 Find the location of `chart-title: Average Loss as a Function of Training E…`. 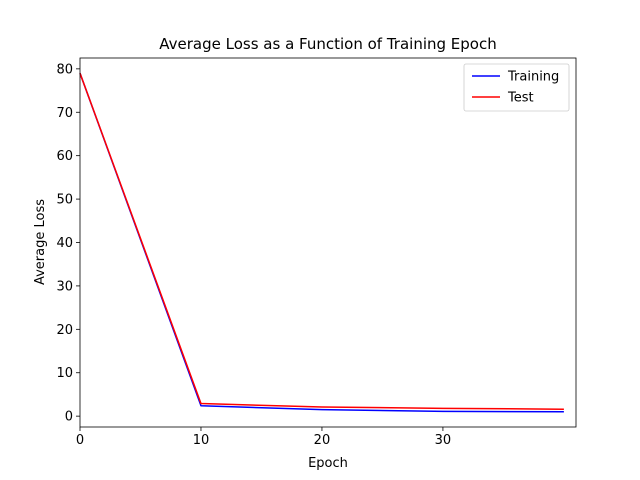

chart-title: Average Loss as a Function of Training E… is located at coordinates (327, 44).